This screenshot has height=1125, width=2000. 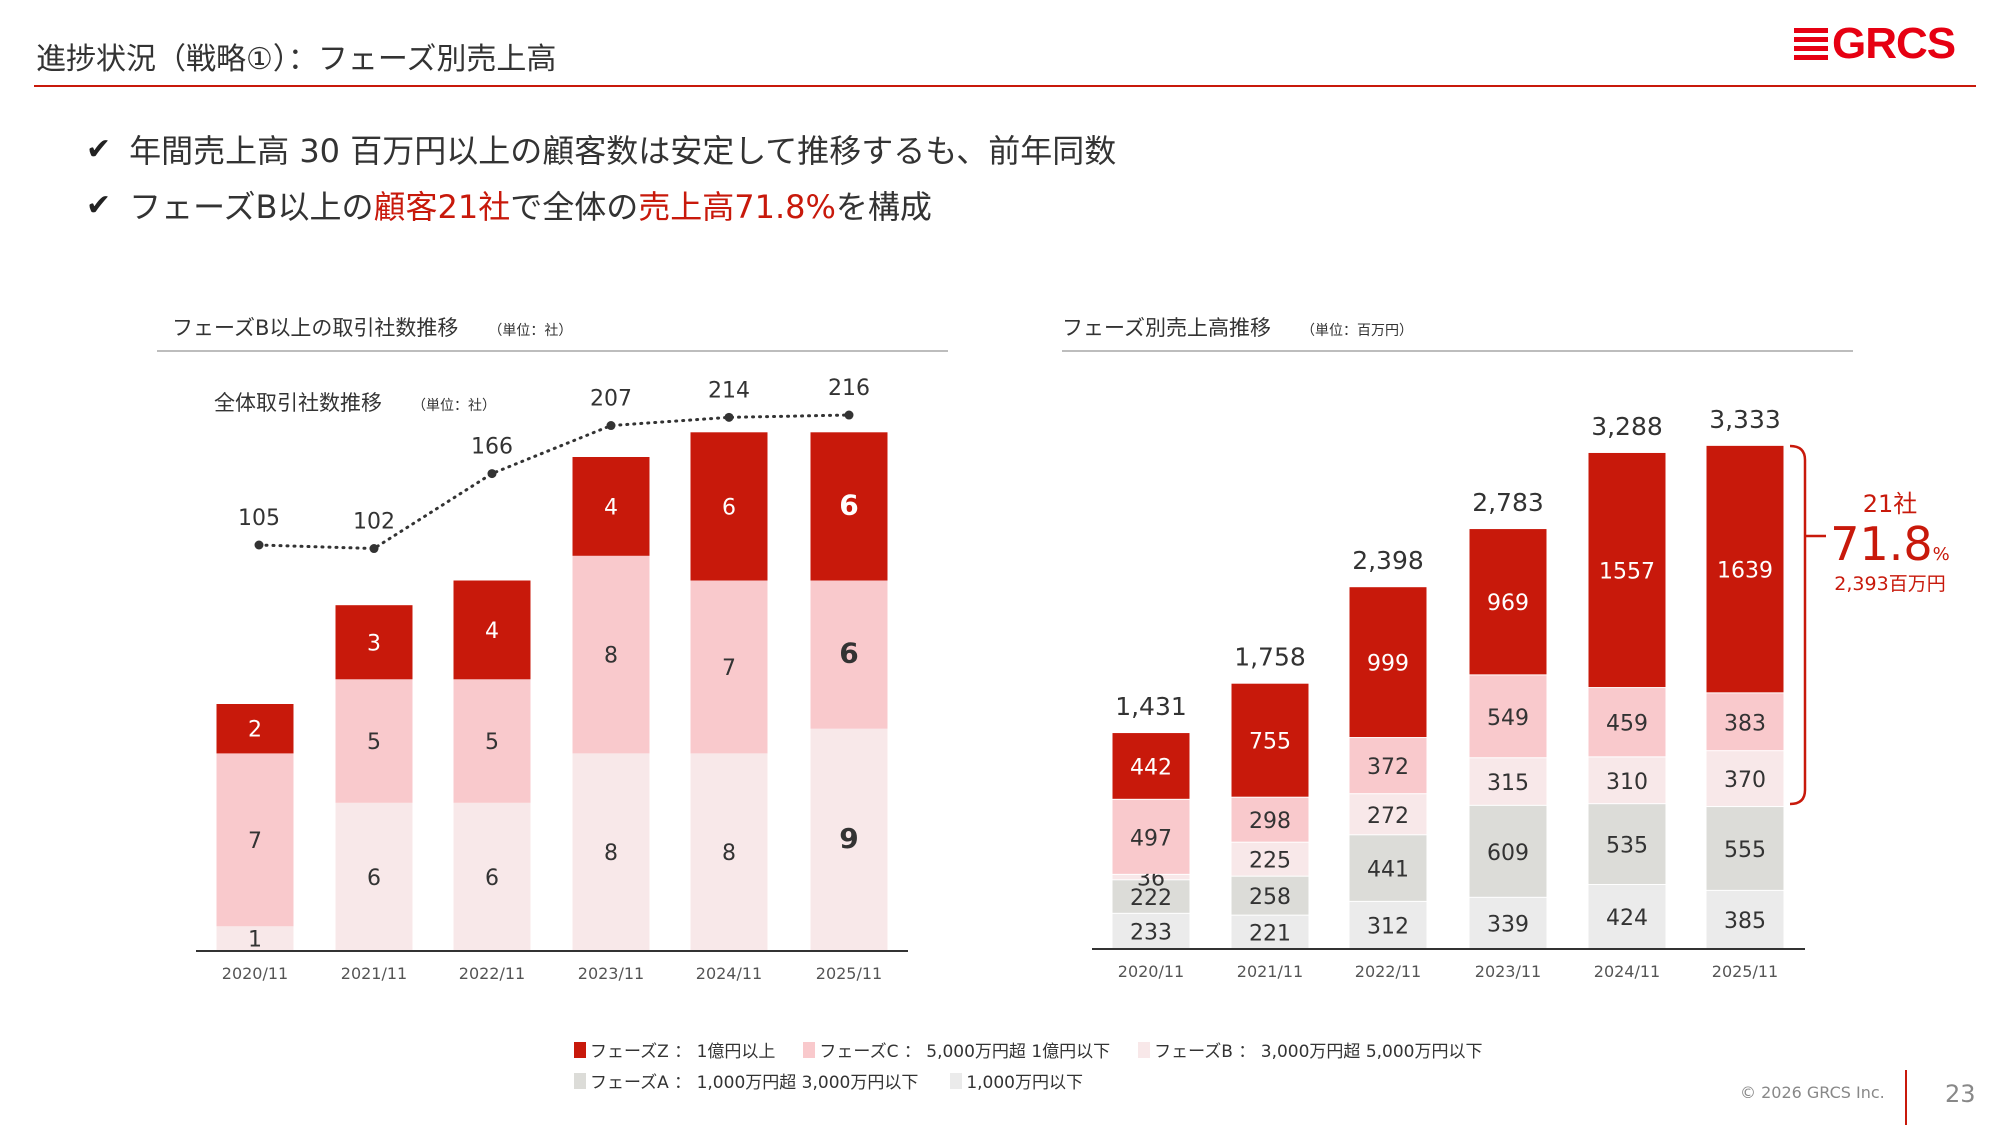 I want to click on bar-value-label: 755, so click(x=1270, y=742).